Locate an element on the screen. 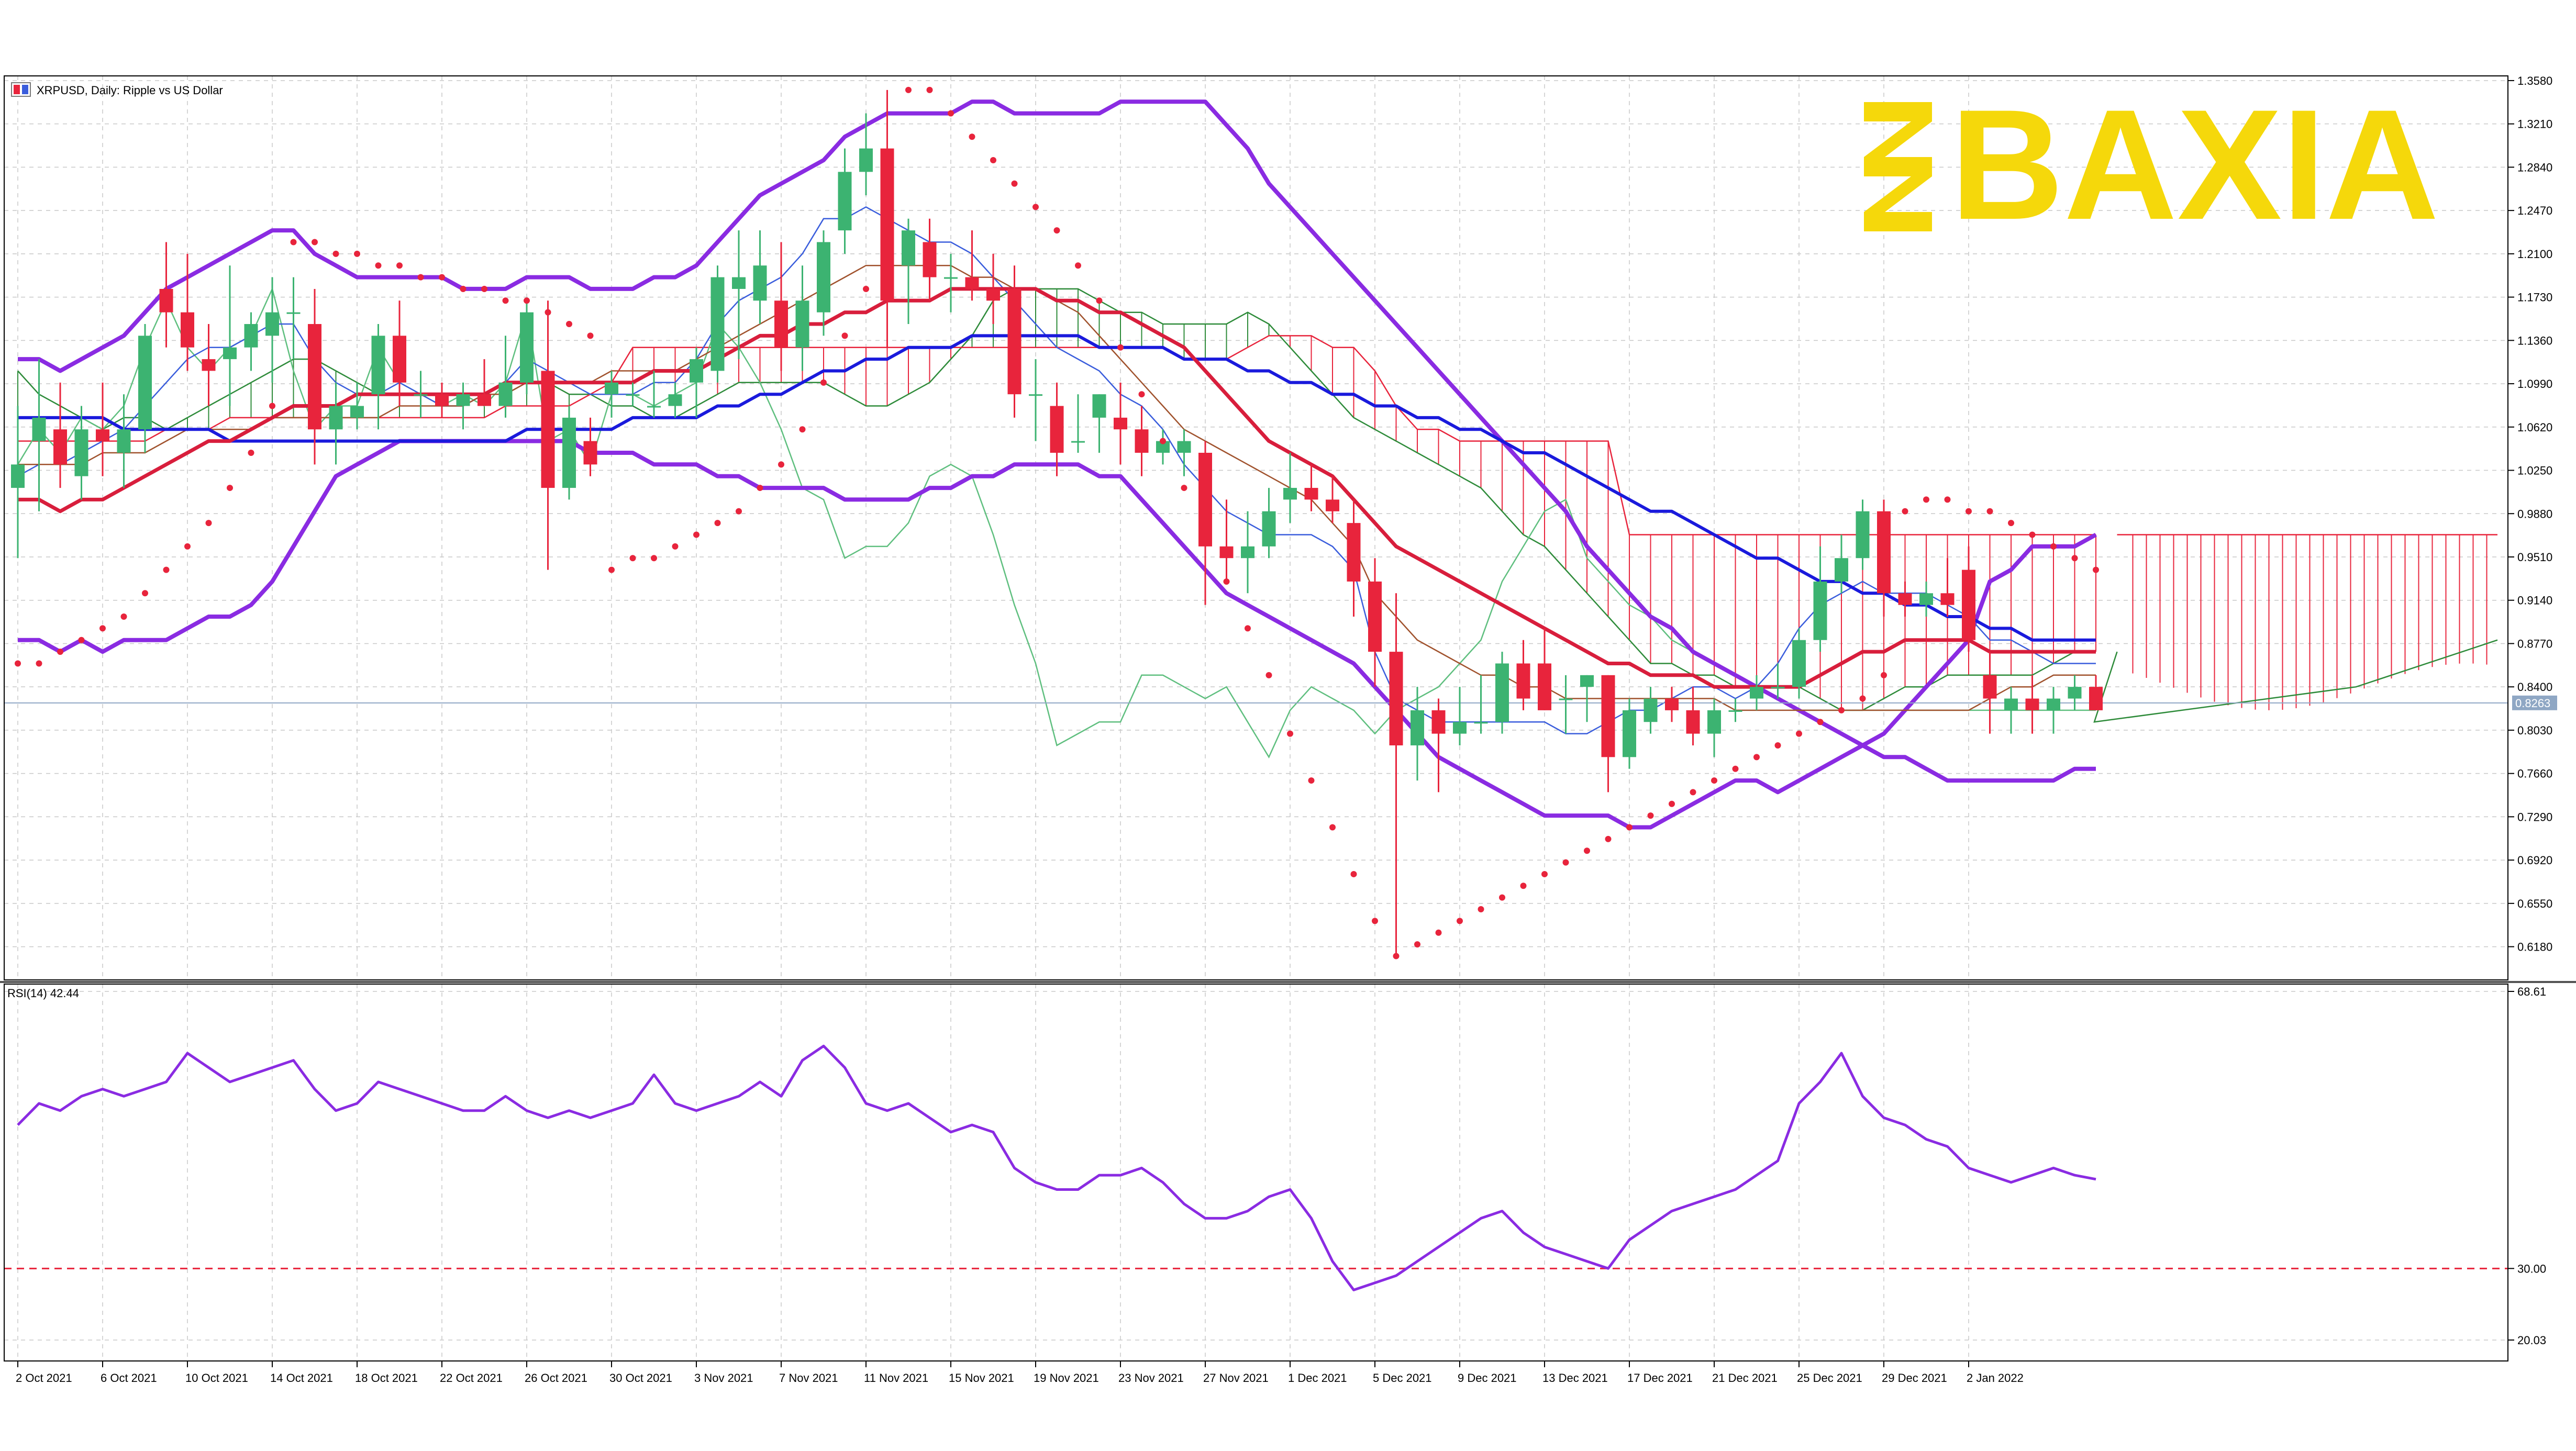 This screenshot has width=2576, height=1451. date-tick-label: 9 Dec 2021 is located at coordinates (1487, 1378).